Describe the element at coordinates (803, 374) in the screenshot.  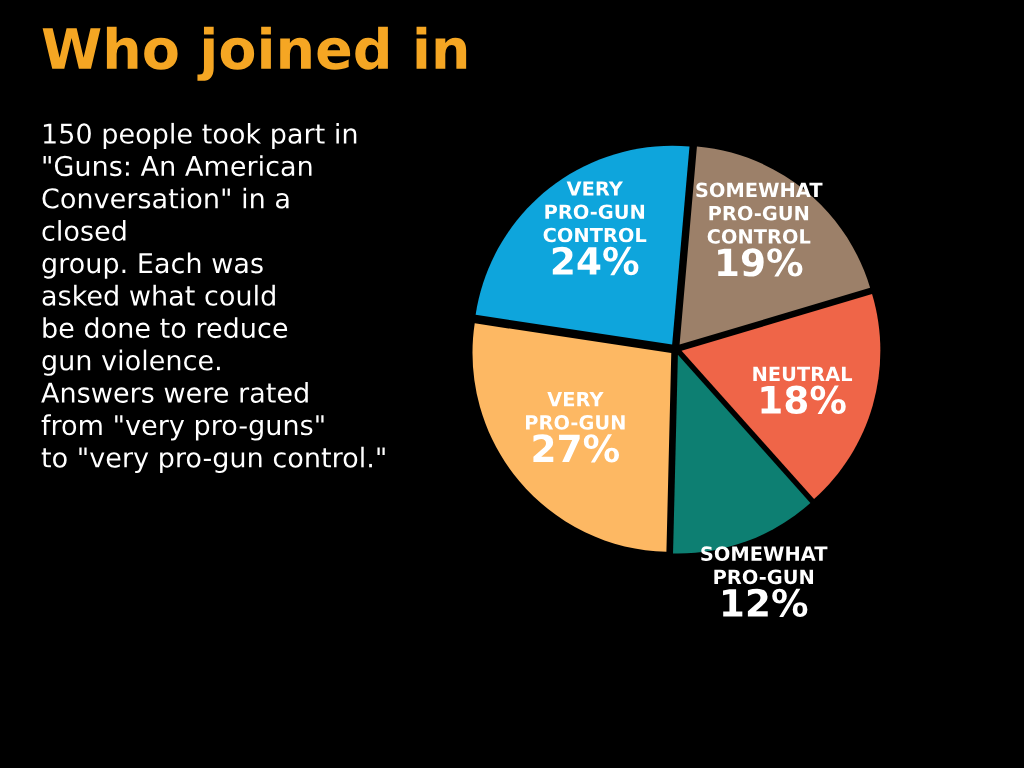
I see `slice-label: NEUTRAL` at that location.